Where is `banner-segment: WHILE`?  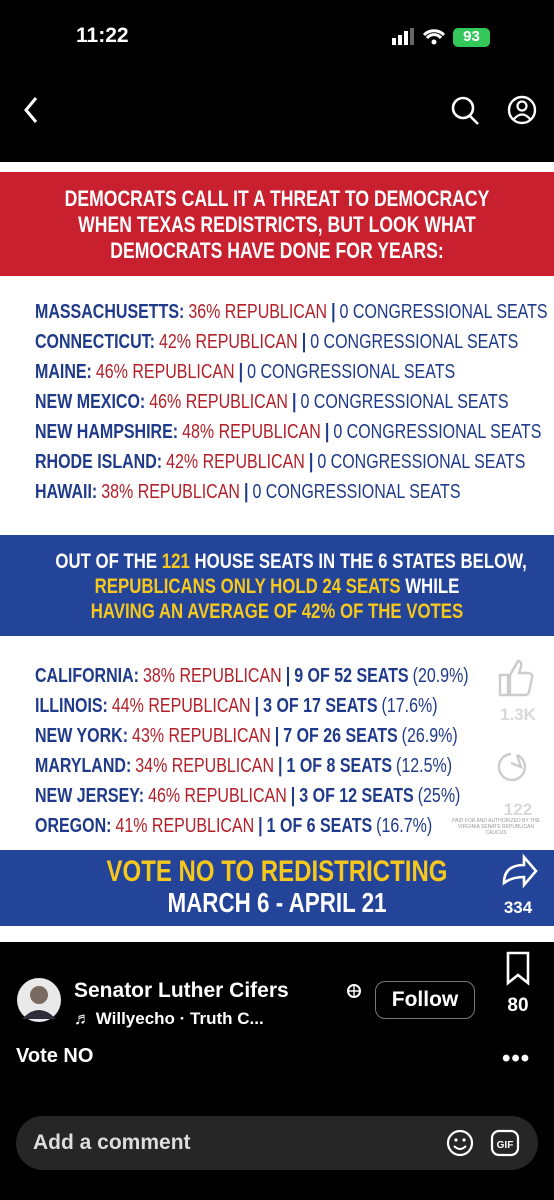 banner-segment: WHILE is located at coordinates (430, 586).